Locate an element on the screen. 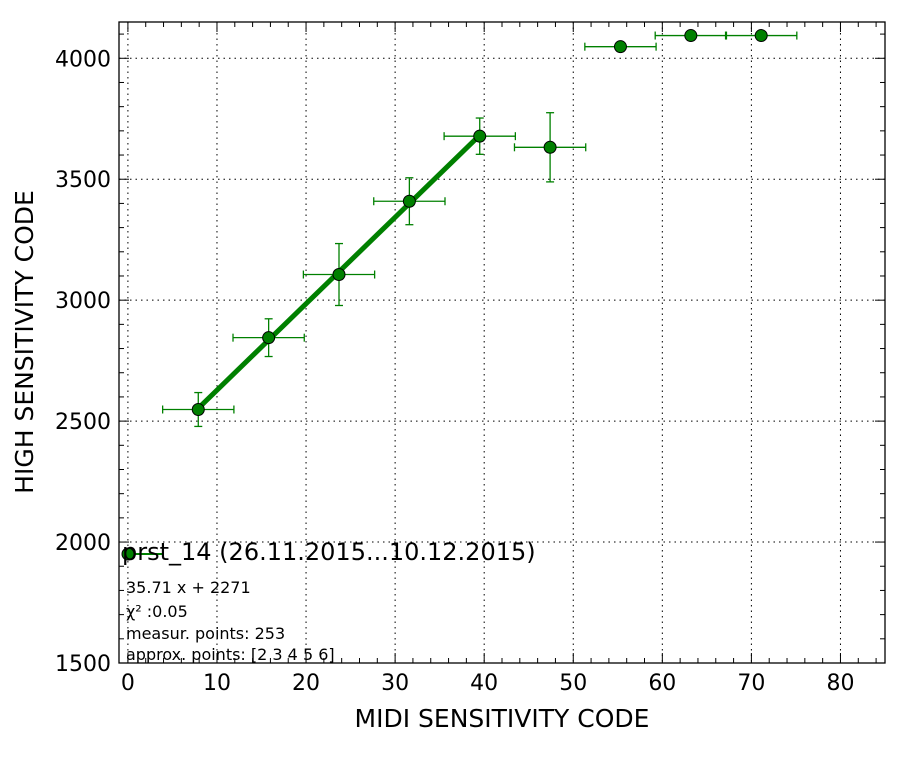 This screenshot has width=912, height=762. legend-marker is located at coordinates (128, 554).